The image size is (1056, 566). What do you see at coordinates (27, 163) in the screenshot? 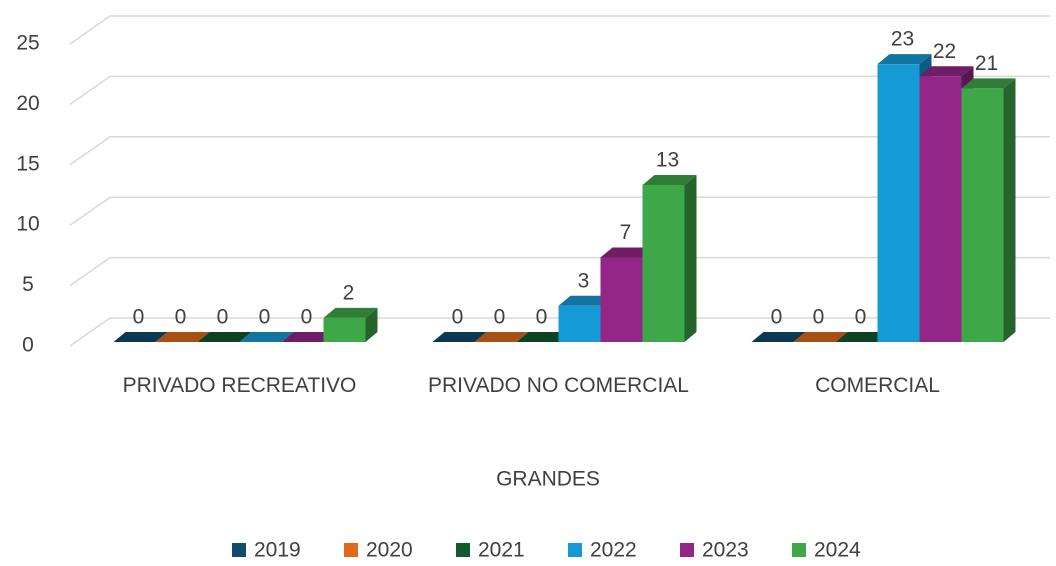
I see `y-tick-label: 15` at bounding box center [27, 163].